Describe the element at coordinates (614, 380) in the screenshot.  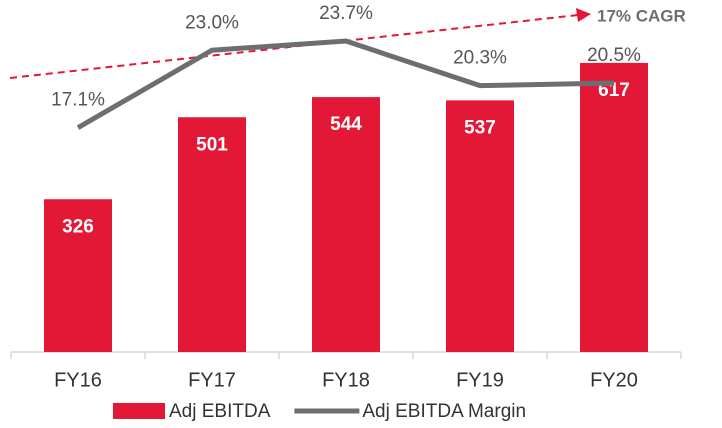
I see `x-tick-label: FY20` at that location.